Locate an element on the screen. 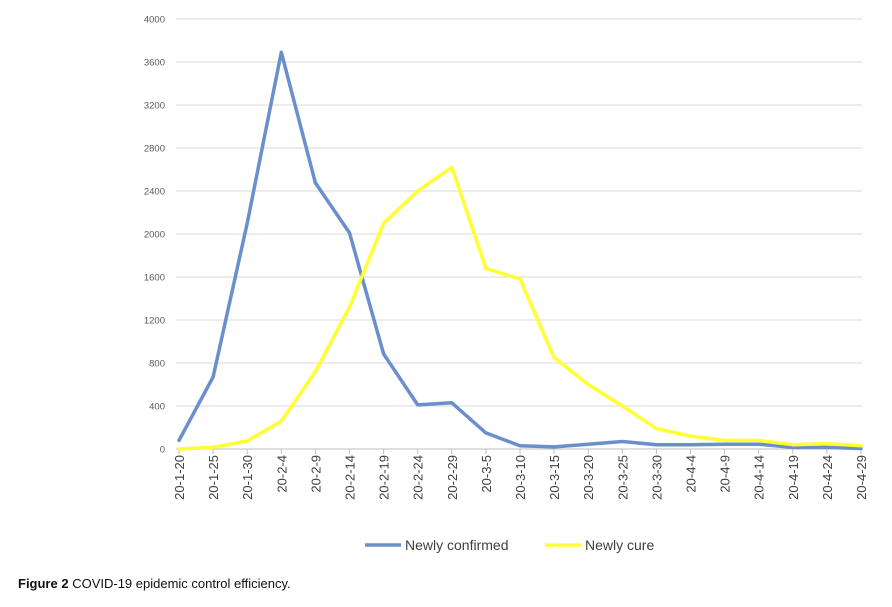 Image resolution: width=892 pixels, height=607 pixels. y-tick-label: 2800 is located at coordinates (154, 149).